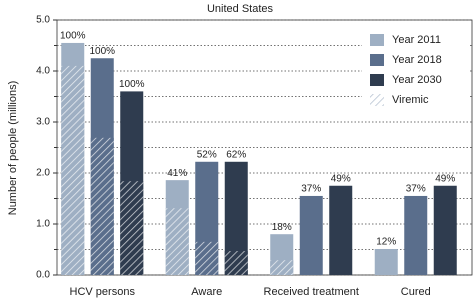  I want to click on y-tick-label: 2.0, so click(43, 173).